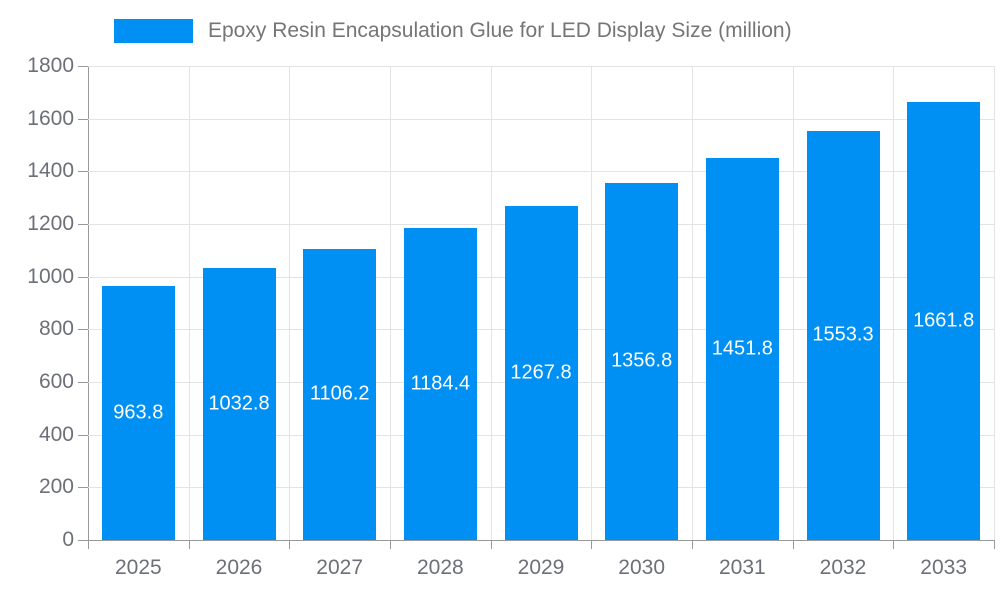 The height and width of the screenshot is (600, 1000). Describe the element at coordinates (50, 223) in the screenshot. I see `y-axis-label: 1200` at that location.